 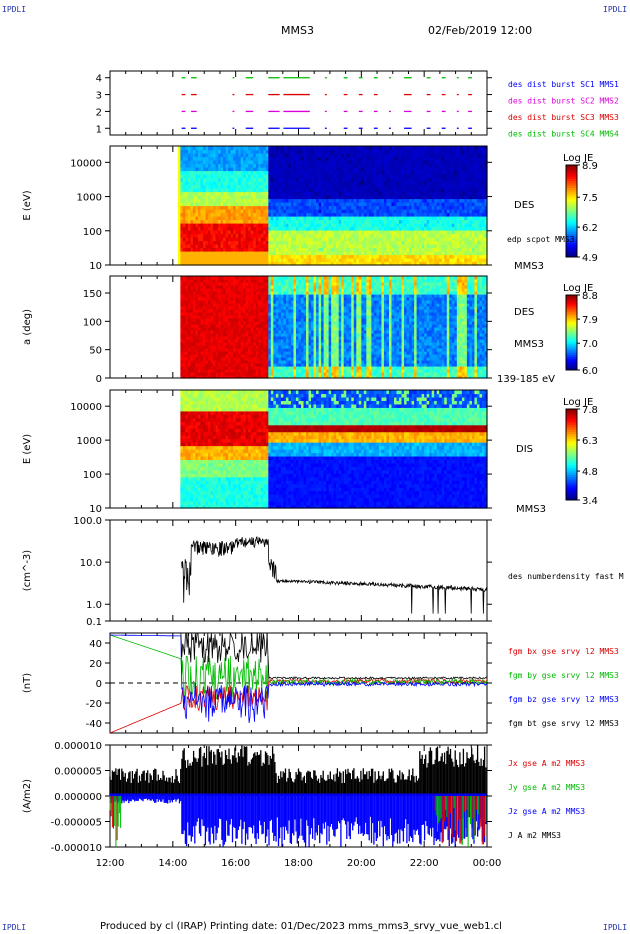 I want to click on des-energy-colorbar-step, so click(x=571, y=238).